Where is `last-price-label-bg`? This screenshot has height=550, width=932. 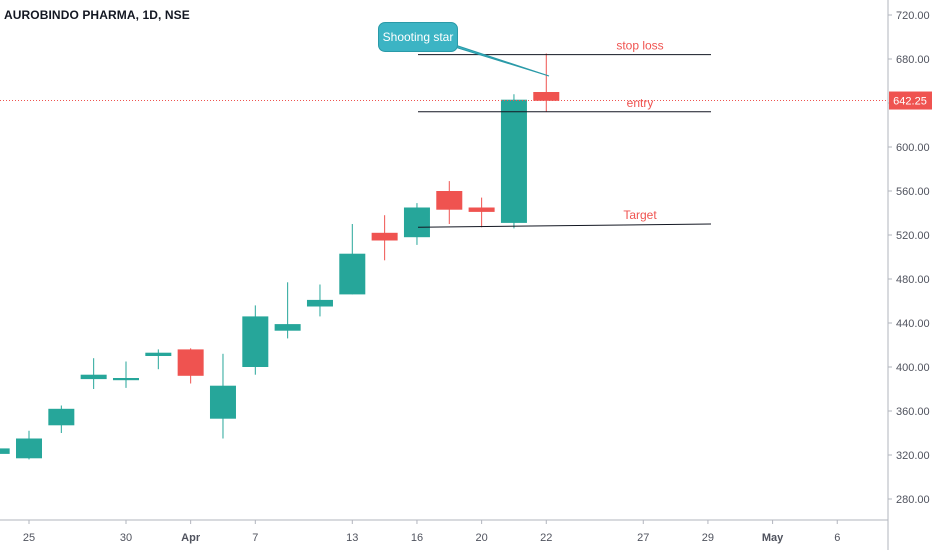
last-price-label-bg is located at coordinates (910, 100).